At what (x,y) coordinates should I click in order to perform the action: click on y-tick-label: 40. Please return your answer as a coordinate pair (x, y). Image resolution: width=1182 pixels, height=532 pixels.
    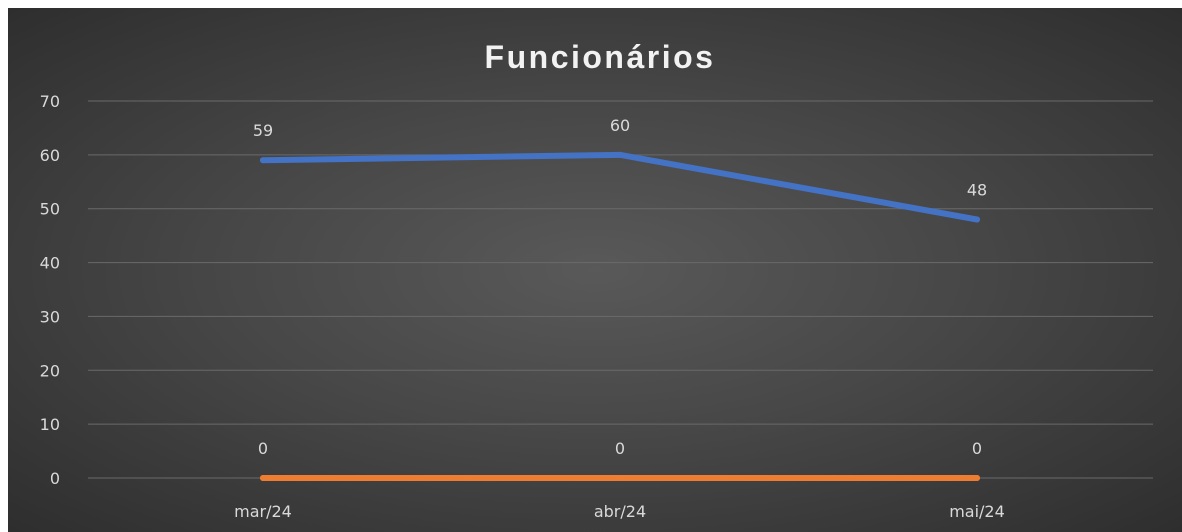
    Looking at the image, I should click on (50, 263).